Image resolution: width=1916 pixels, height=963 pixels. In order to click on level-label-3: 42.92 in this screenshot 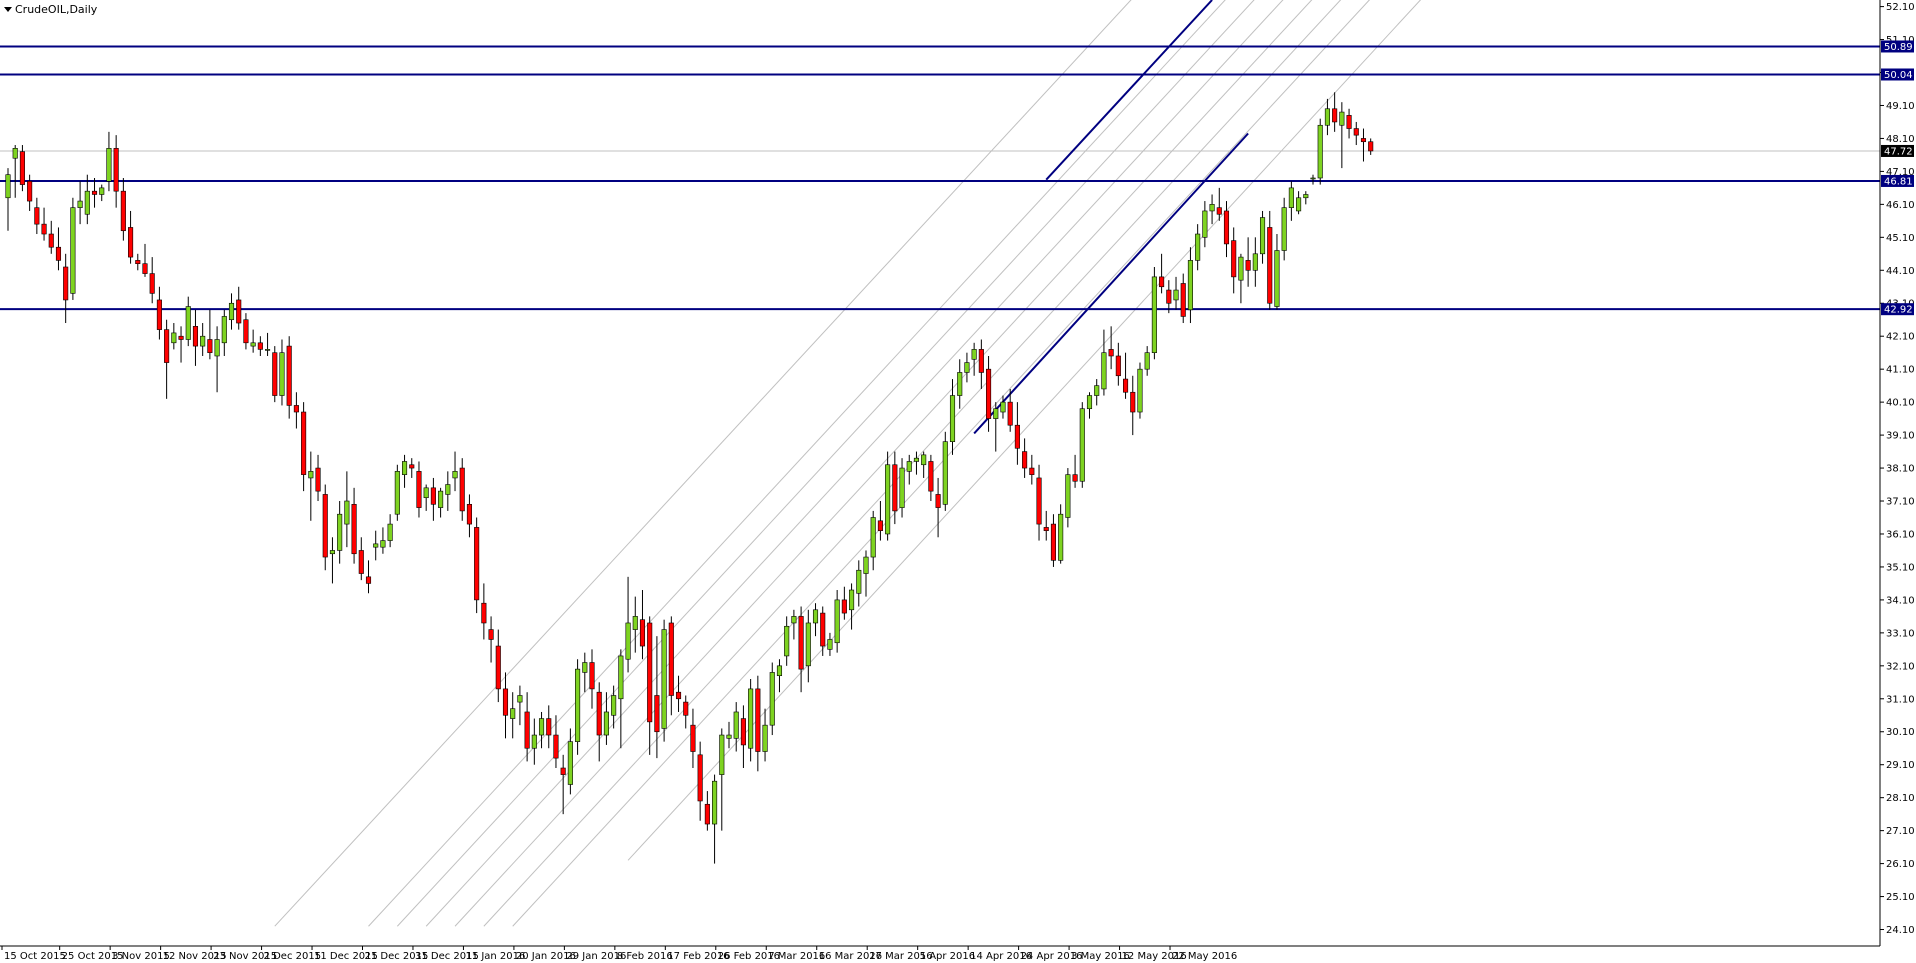, I will do `click(1897, 309)`.